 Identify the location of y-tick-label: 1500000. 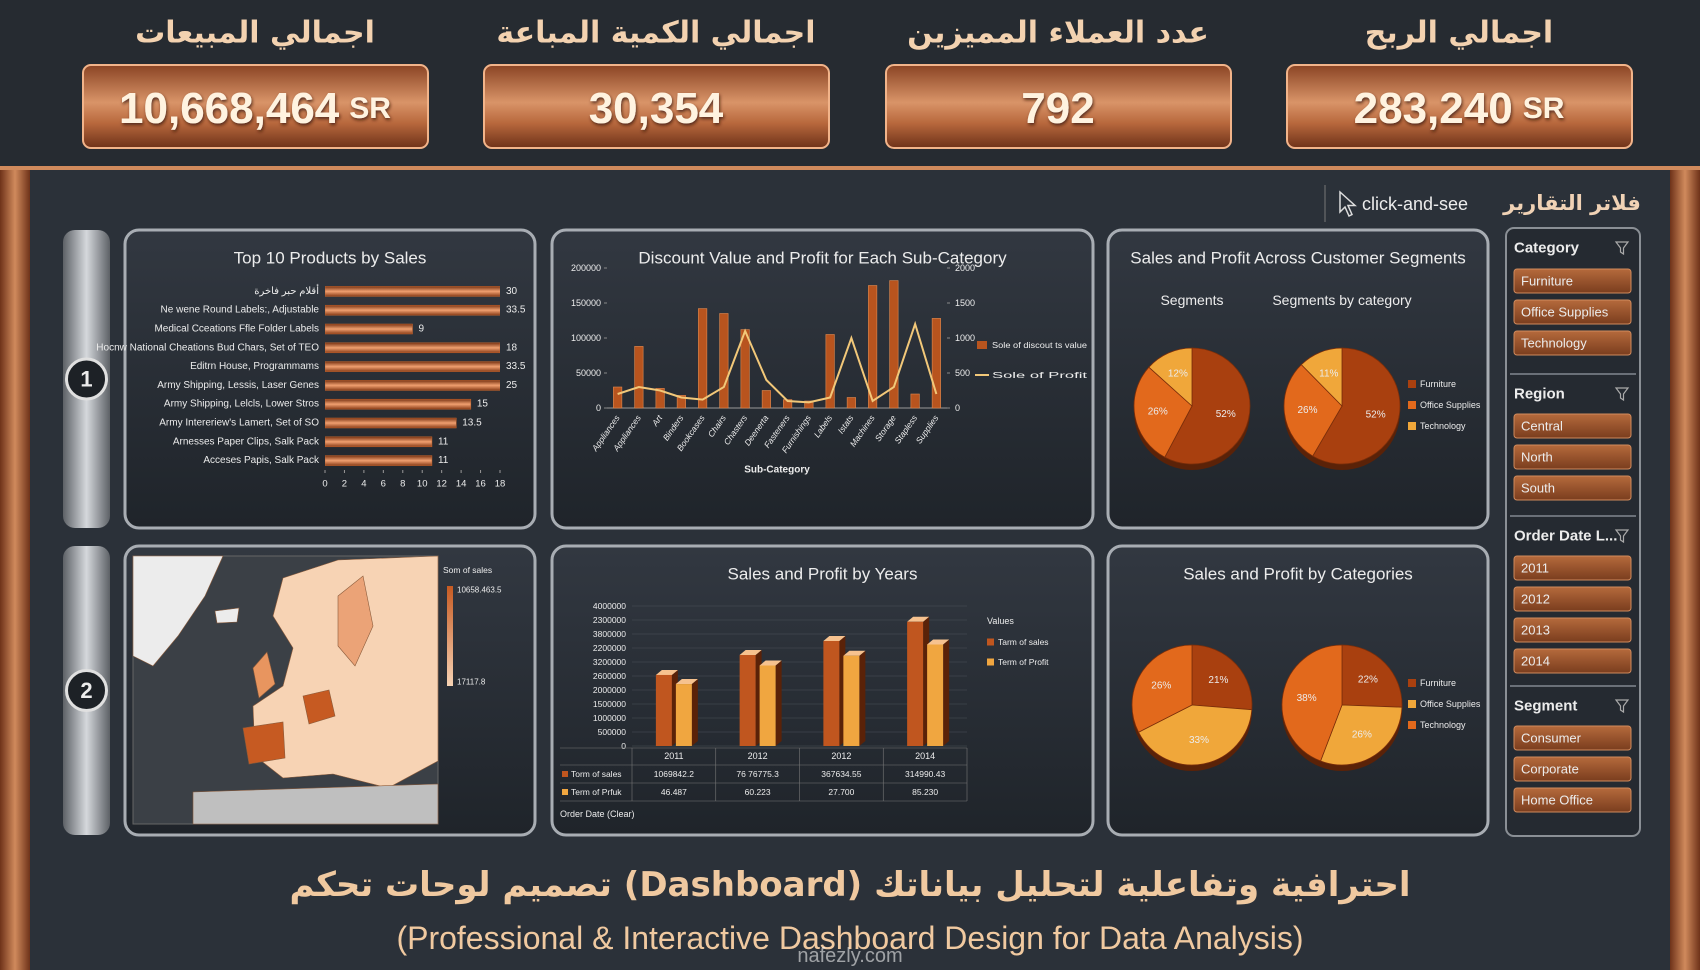
(609, 704).